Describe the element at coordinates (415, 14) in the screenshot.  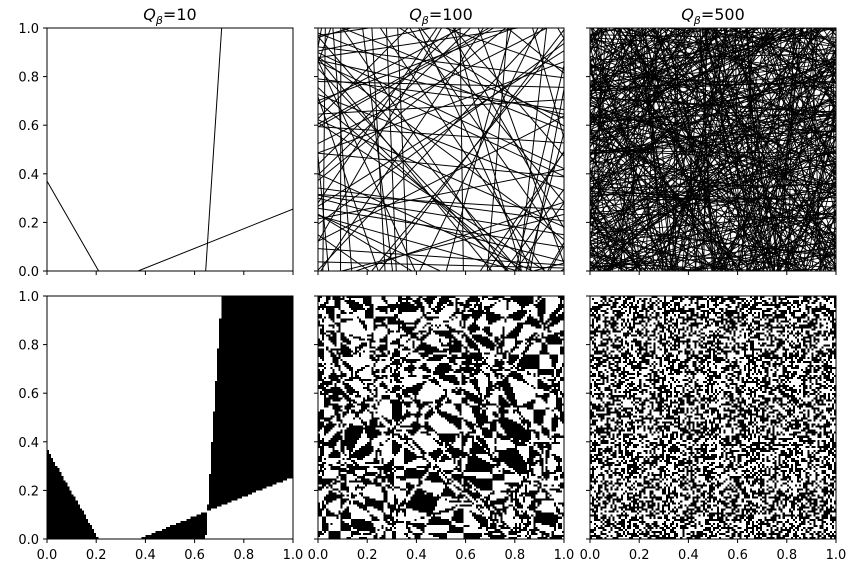
I see `title-variable: Q` at that location.